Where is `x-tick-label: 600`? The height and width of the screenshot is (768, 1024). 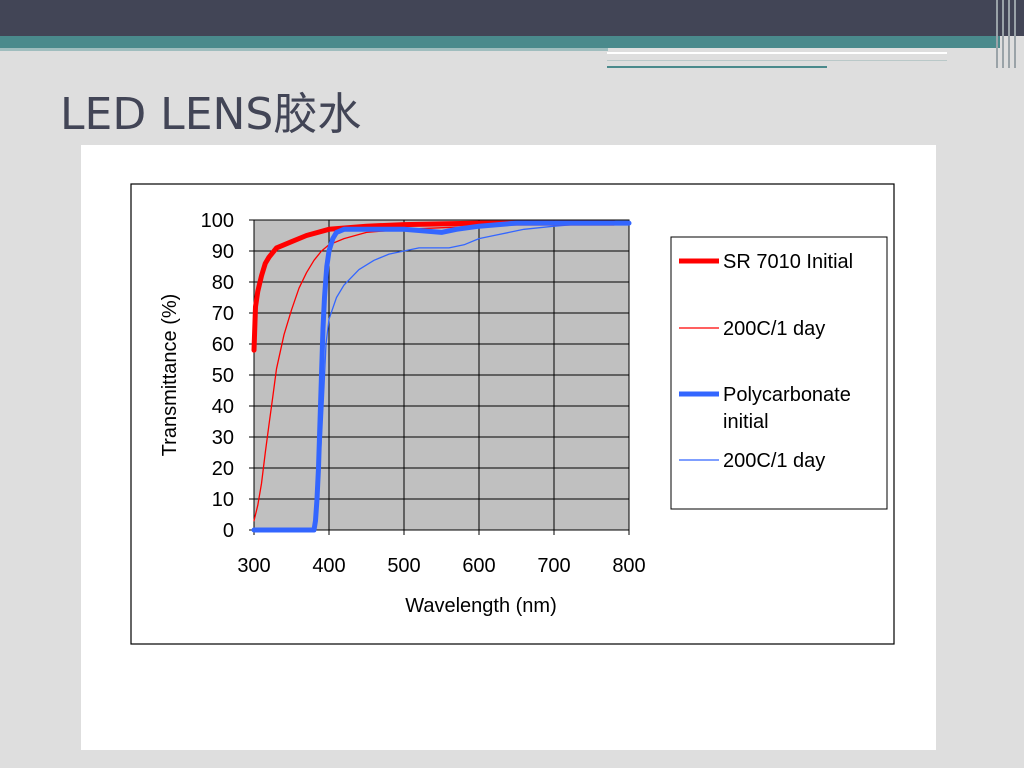 x-tick-label: 600 is located at coordinates (478, 566).